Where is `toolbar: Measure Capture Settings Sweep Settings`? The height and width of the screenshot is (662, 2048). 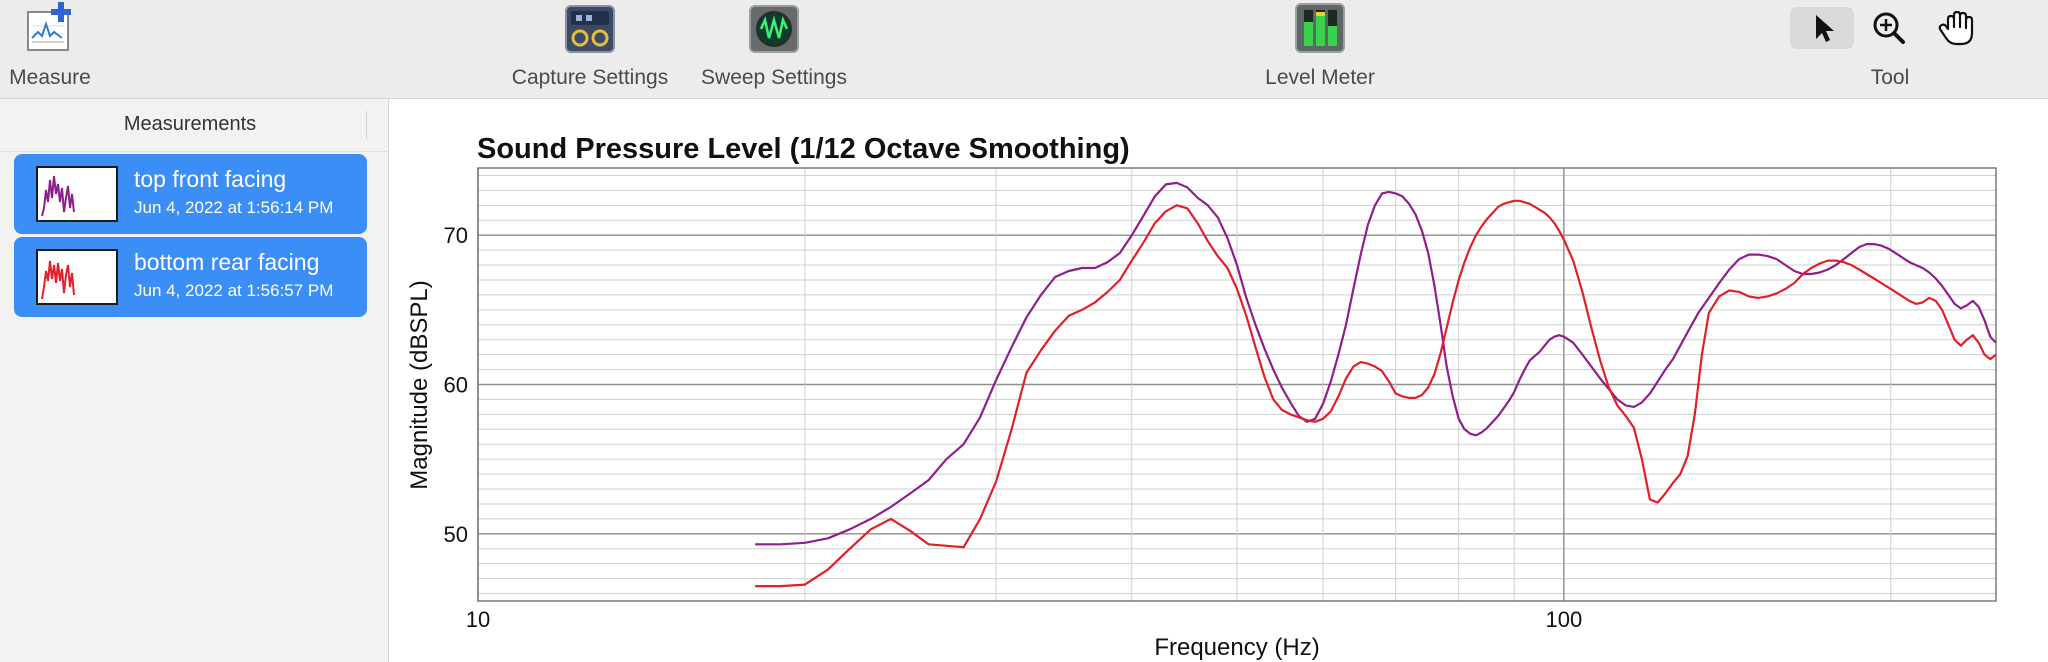
toolbar: Measure Capture Settings Sweep Settings is located at coordinates (1024, 49).